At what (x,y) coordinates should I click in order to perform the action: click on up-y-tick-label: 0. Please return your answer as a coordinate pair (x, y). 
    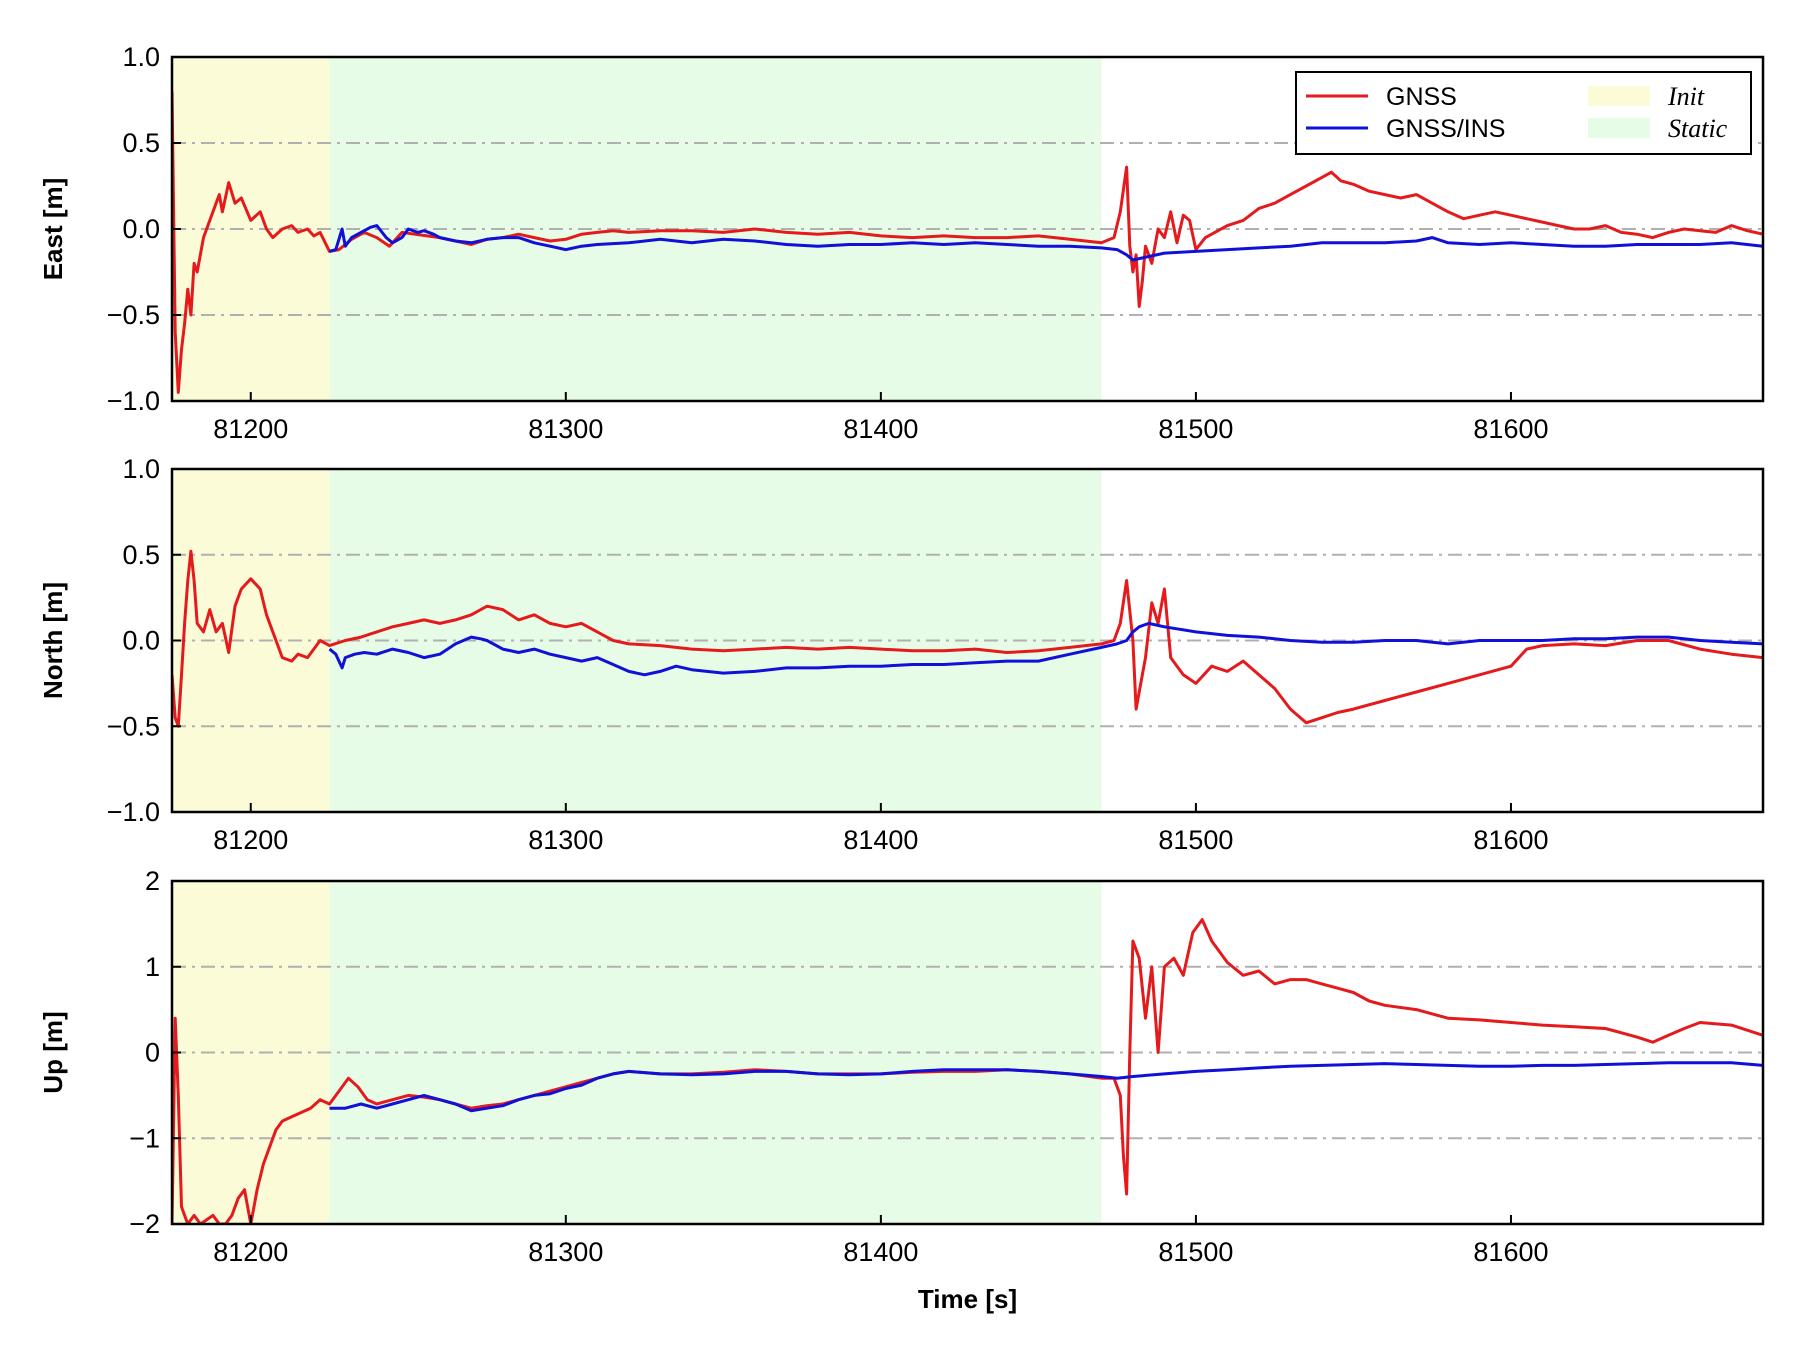
    Looking at the image, I should click on (152, 1053).